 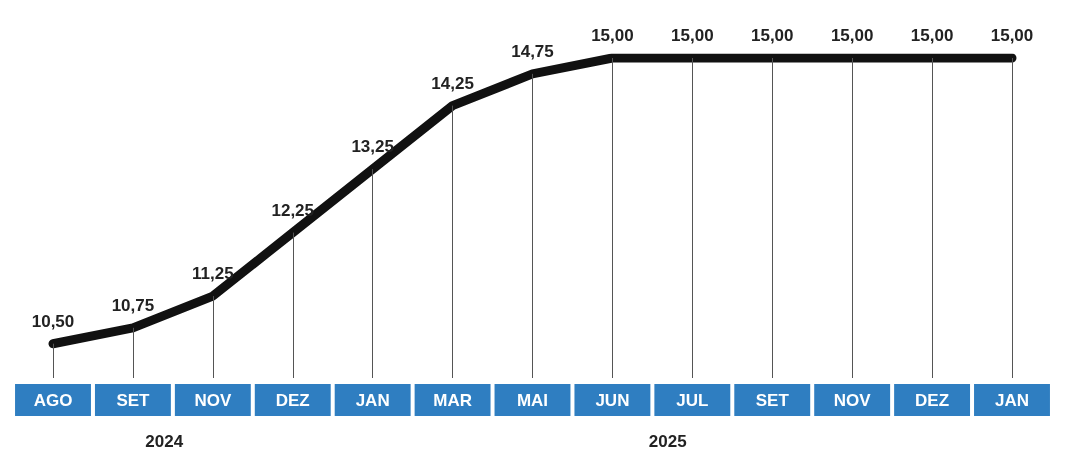 I want to click on text: 2024, so click(x=164, y=441).